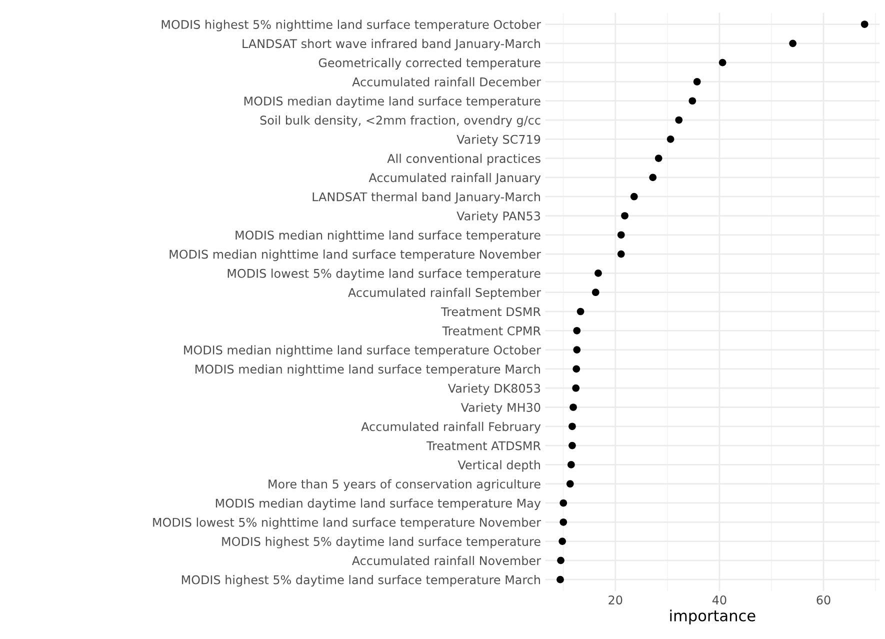 The image size is (885, 639). Describe the element at coordinates (454, 178) in the screenshot. I see `y-tick-label: Accumulated rainfall January` at that location.